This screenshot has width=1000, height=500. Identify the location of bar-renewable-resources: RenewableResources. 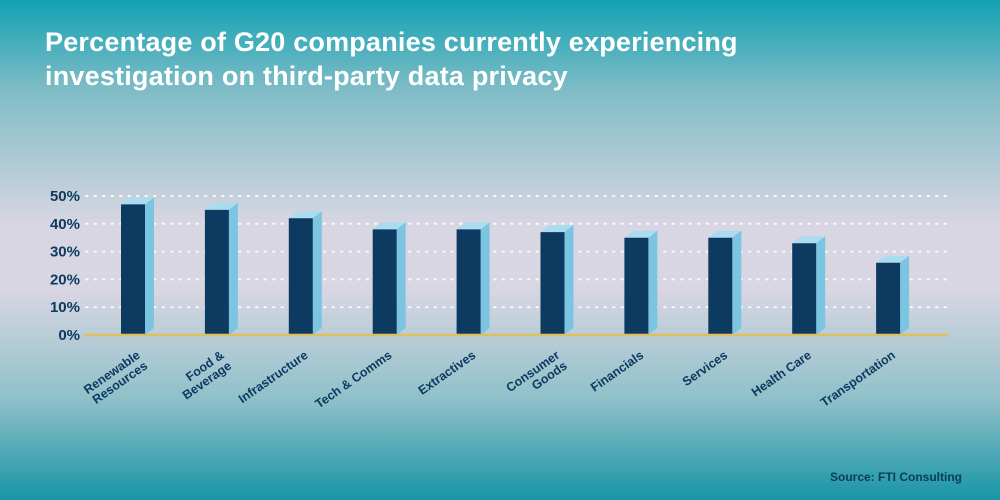
(117, 302).